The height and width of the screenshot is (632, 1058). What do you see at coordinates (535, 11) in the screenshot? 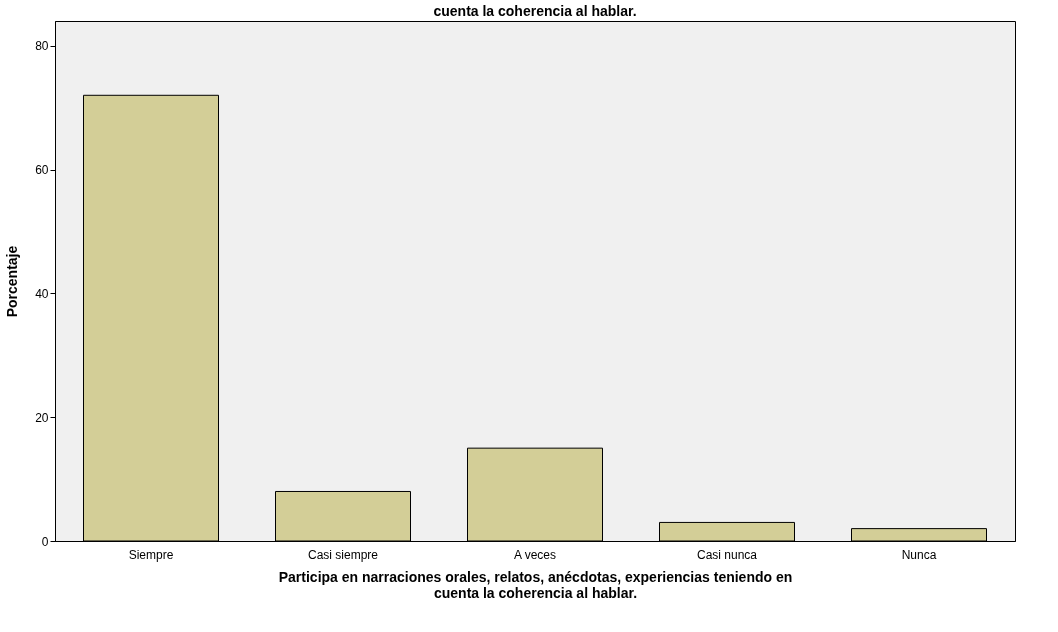
I see `chart-title: cuenta la coherencia al hablar.` at bounding box center [535, 11].